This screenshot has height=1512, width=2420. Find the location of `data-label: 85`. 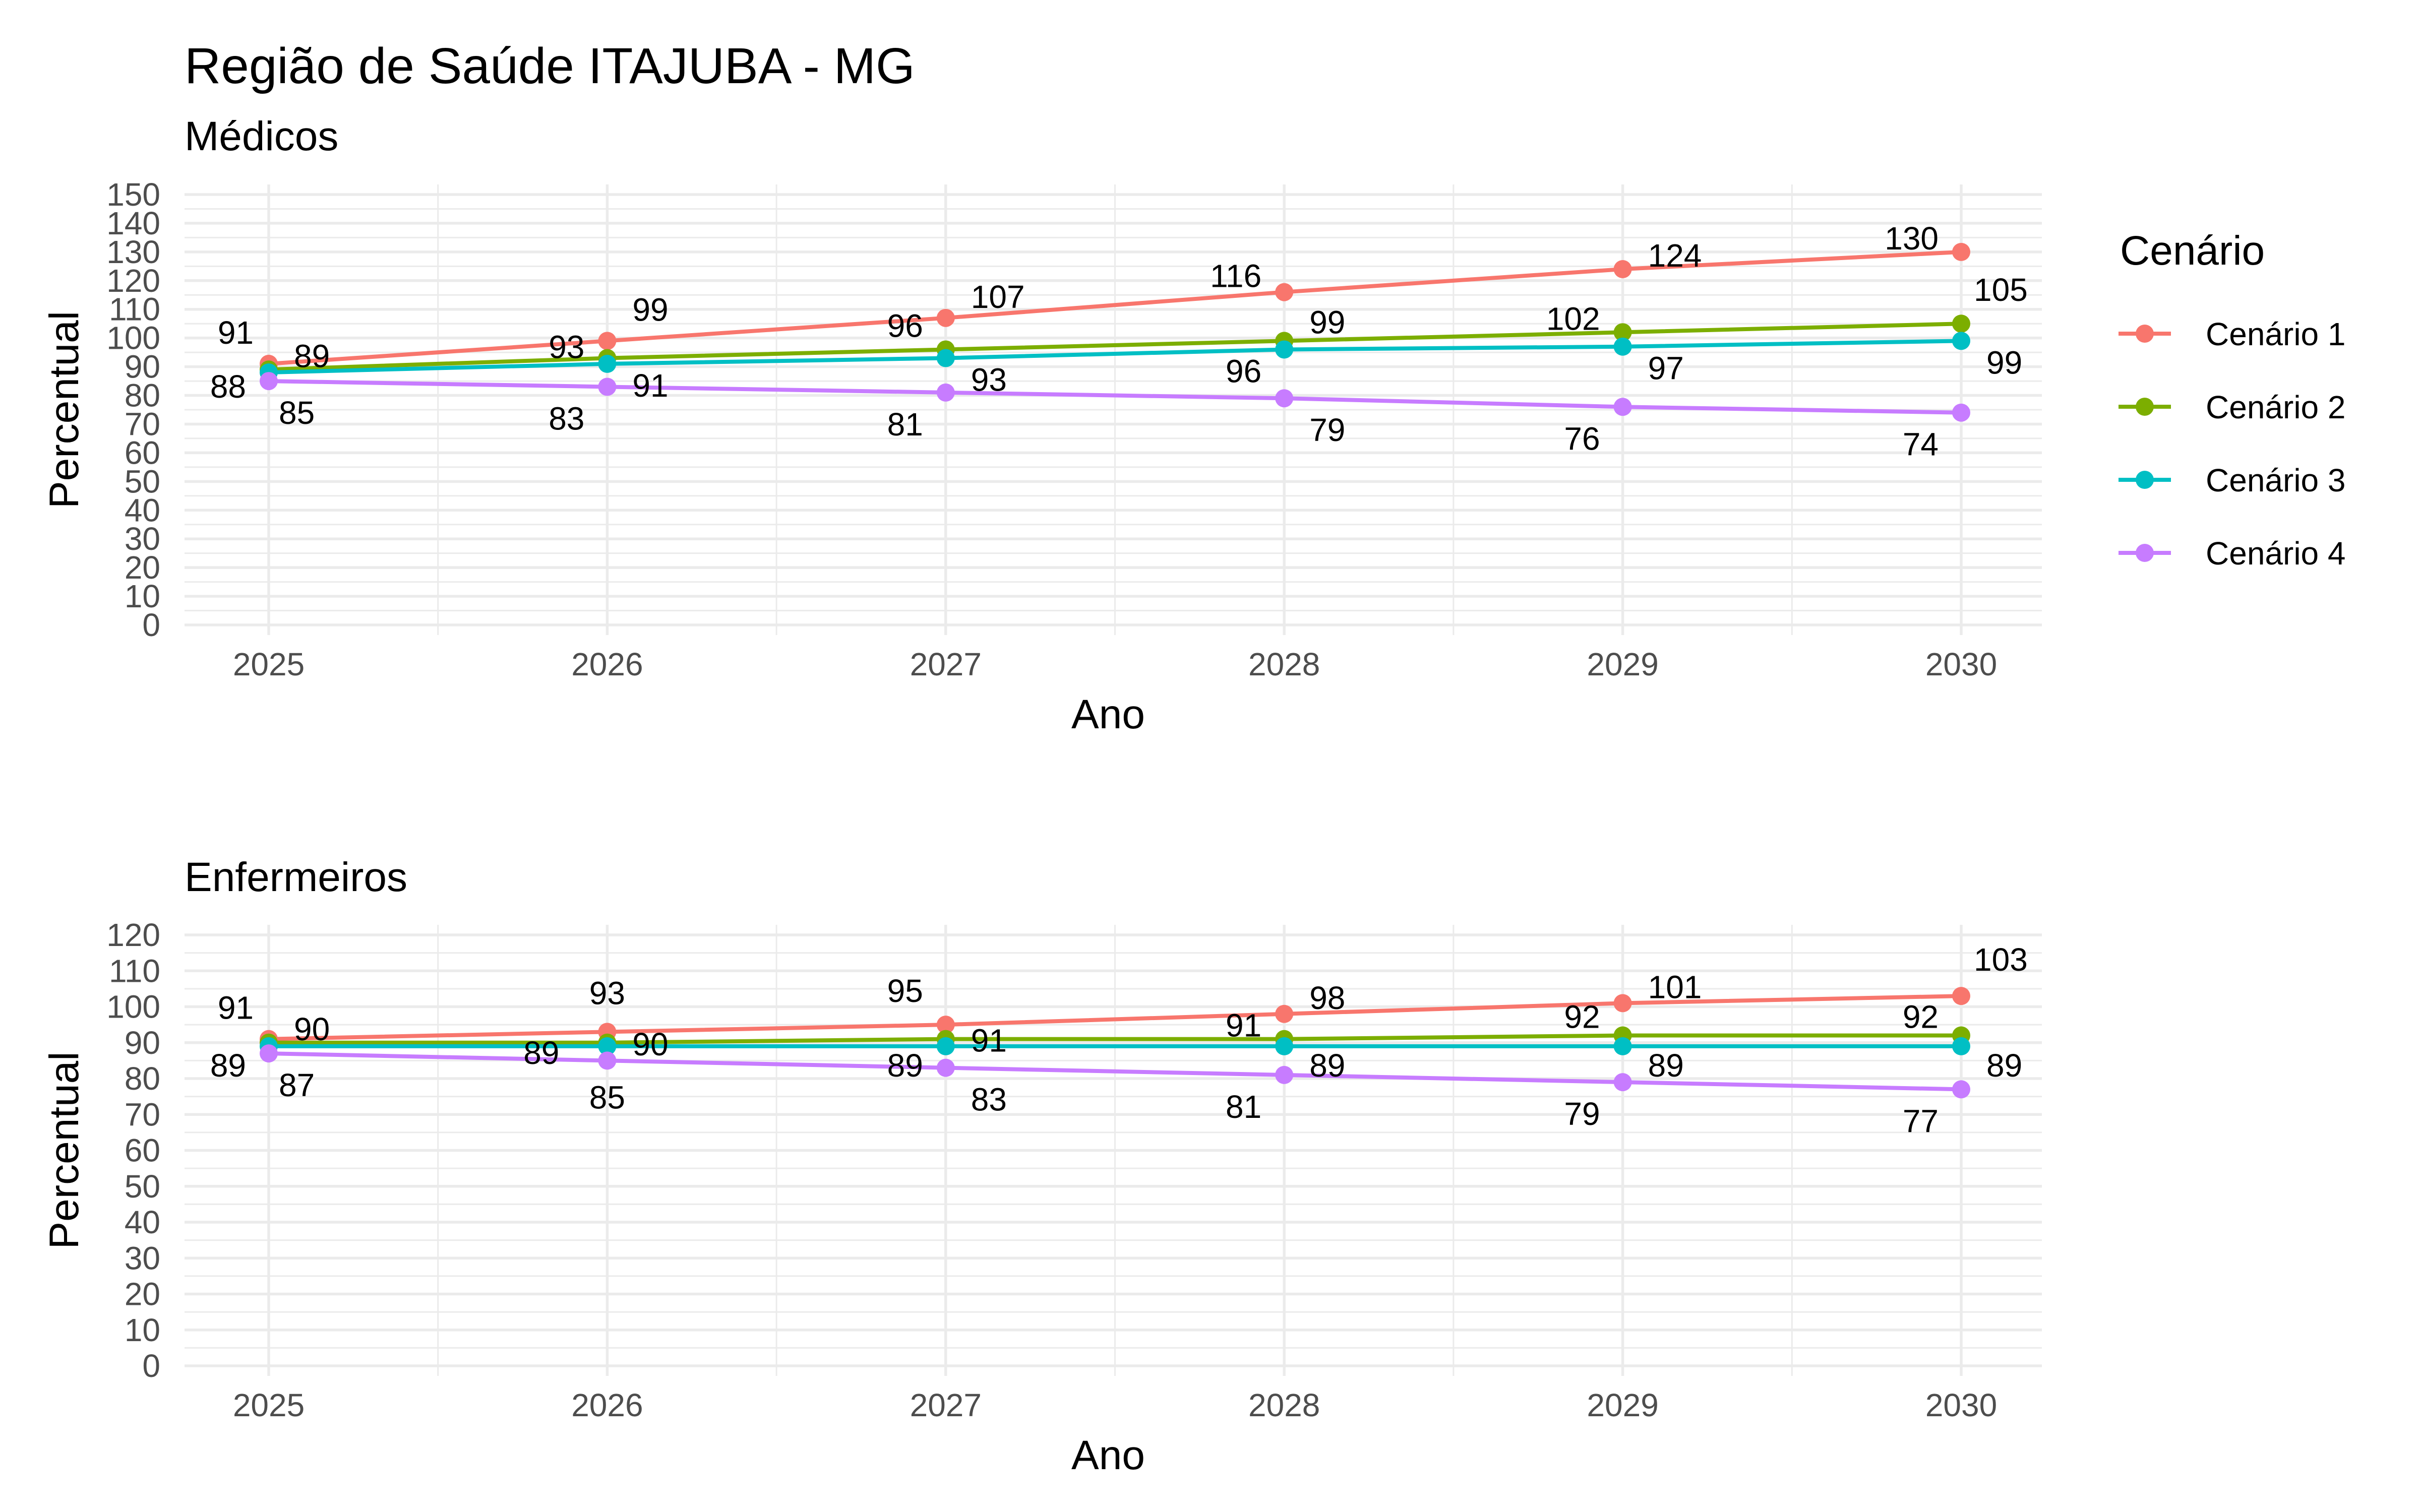

data-label: 85 is located at coordinates (607, 1097).